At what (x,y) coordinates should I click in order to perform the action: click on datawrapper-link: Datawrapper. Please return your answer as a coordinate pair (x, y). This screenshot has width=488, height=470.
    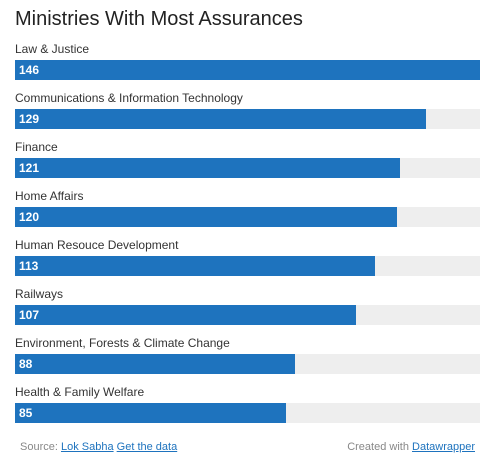
    Looking at the image, I should click on (443, 447).